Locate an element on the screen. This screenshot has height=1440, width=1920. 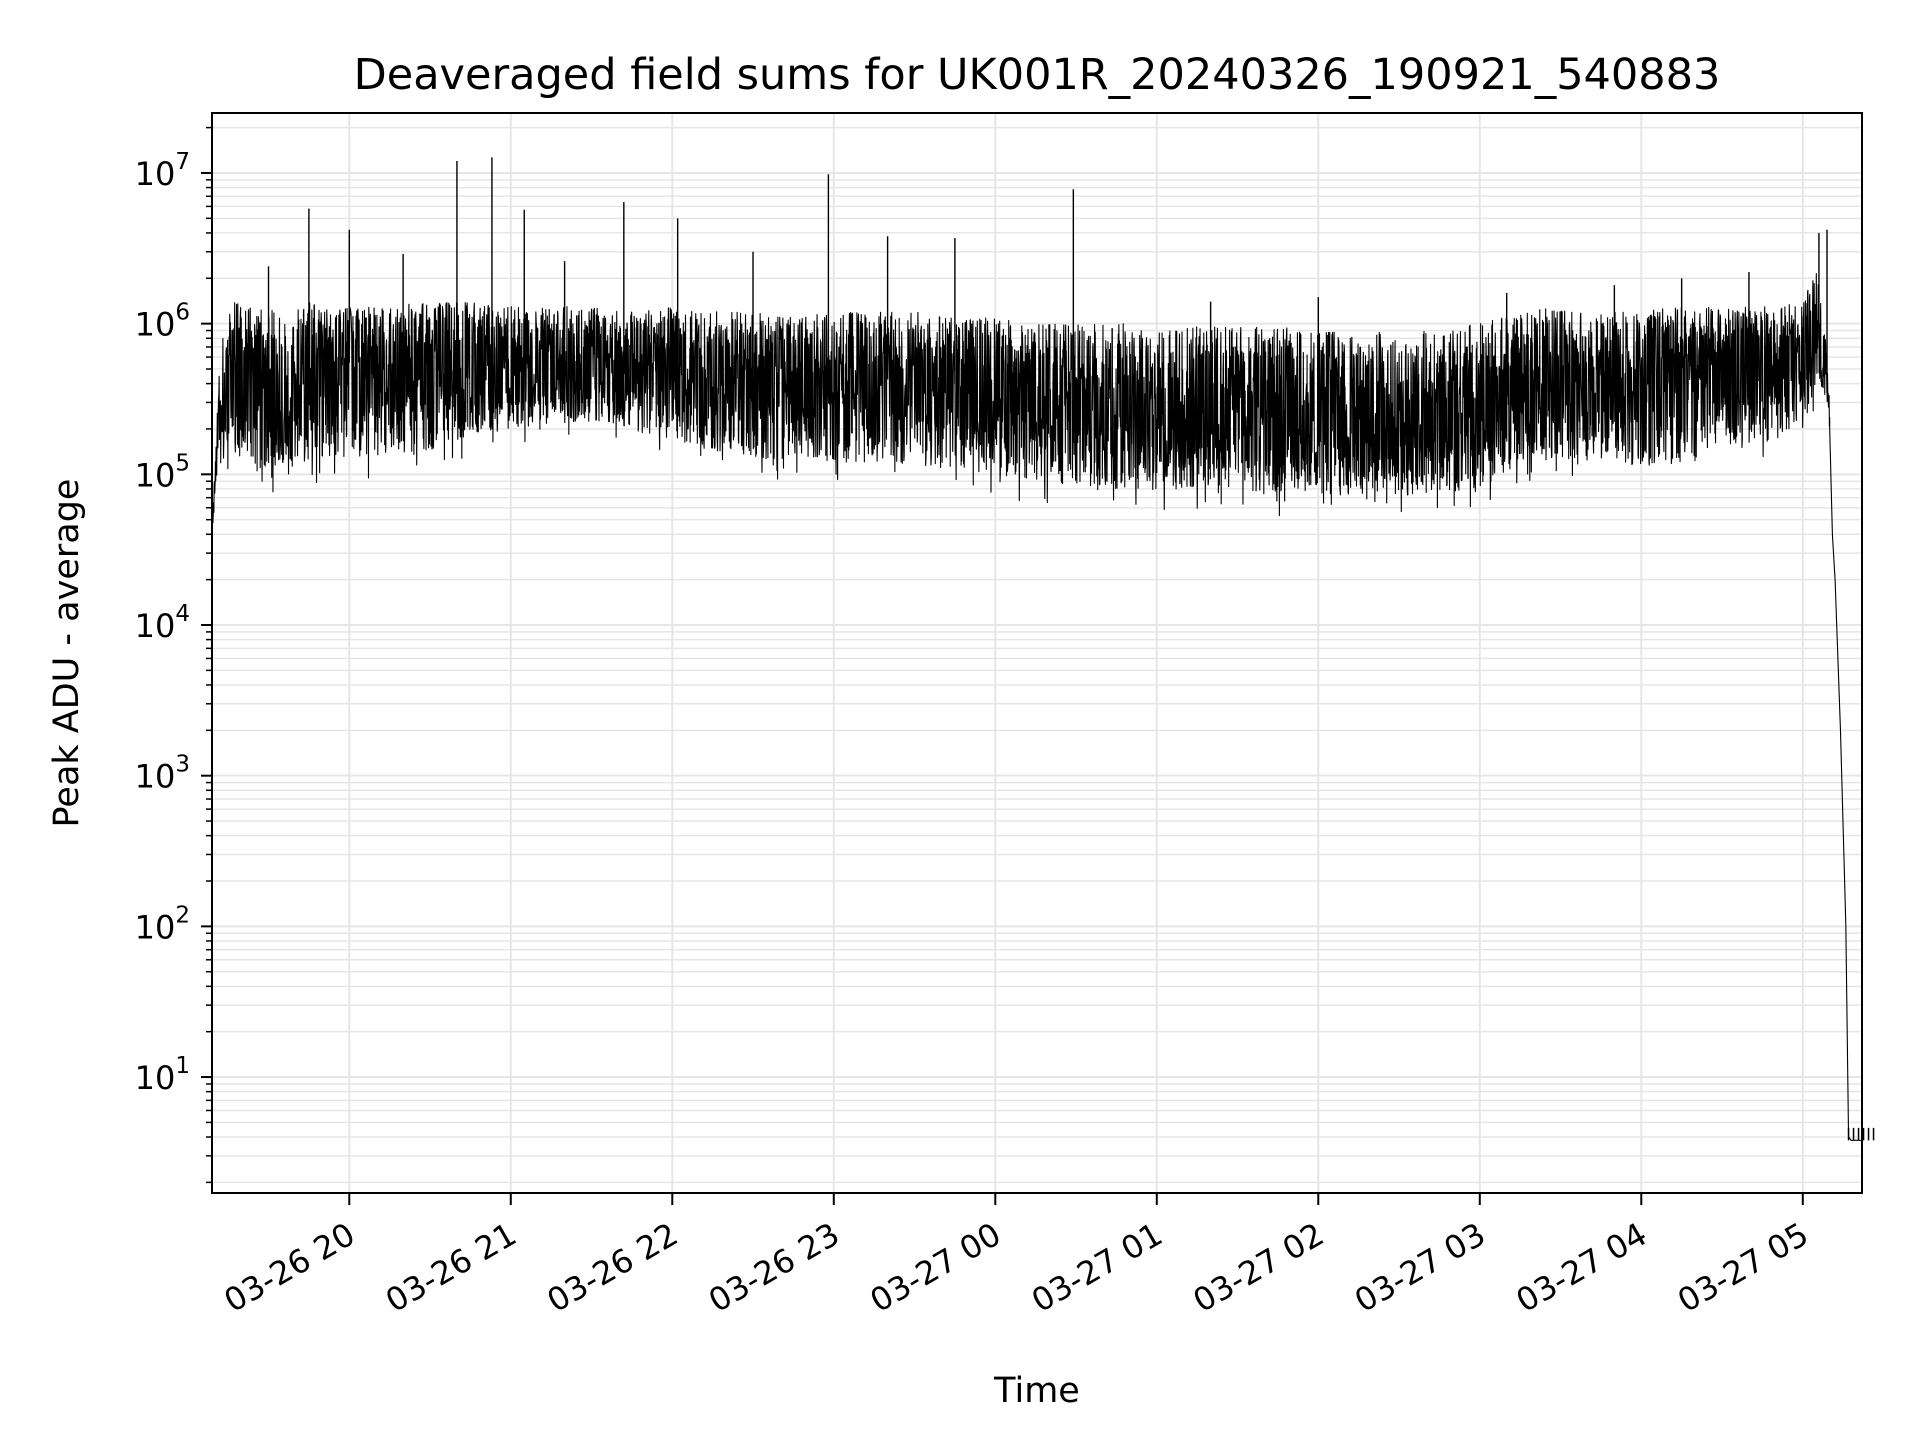
y-tick-label: 10⁵ is located at coordinates (162, 472).